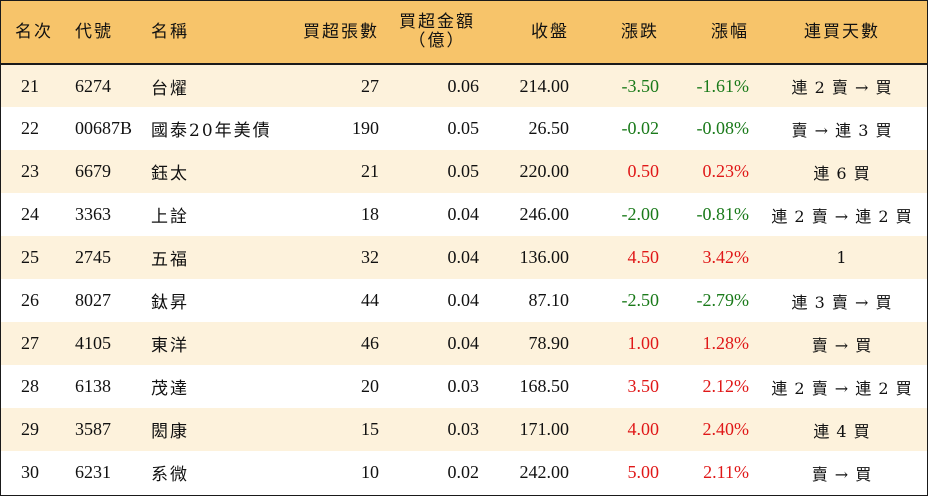 The image size is (928, 496). Describe the element at coordinates (105, 33) in the screenshot. I see `header-code: 代號` at that location.